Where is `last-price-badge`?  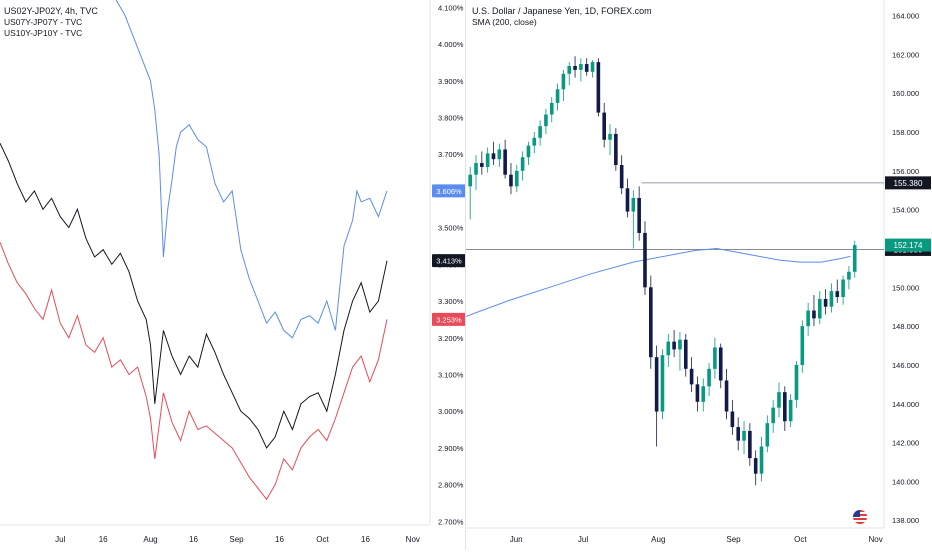 last-price-badge is located at coordinates (908, 245).